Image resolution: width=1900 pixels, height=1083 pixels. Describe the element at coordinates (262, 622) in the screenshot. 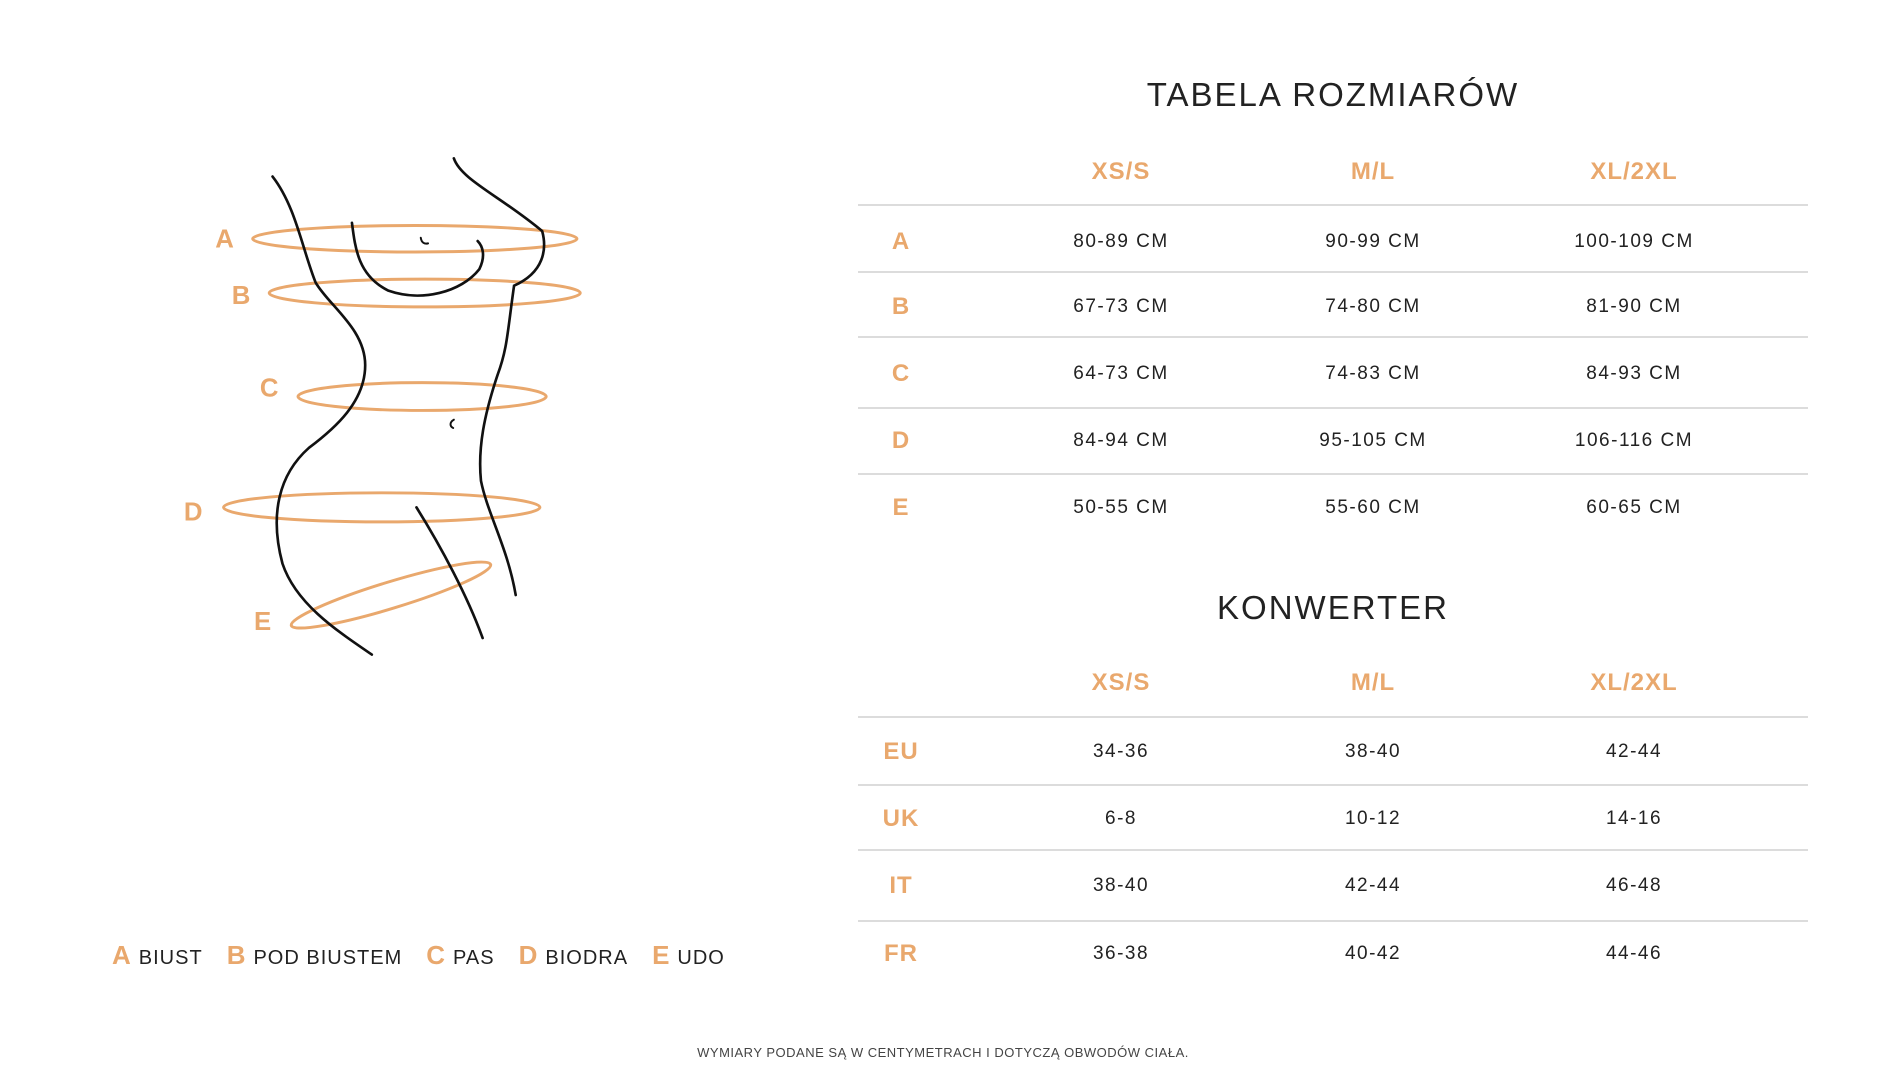

I see `figure-label-e: E` at that location.